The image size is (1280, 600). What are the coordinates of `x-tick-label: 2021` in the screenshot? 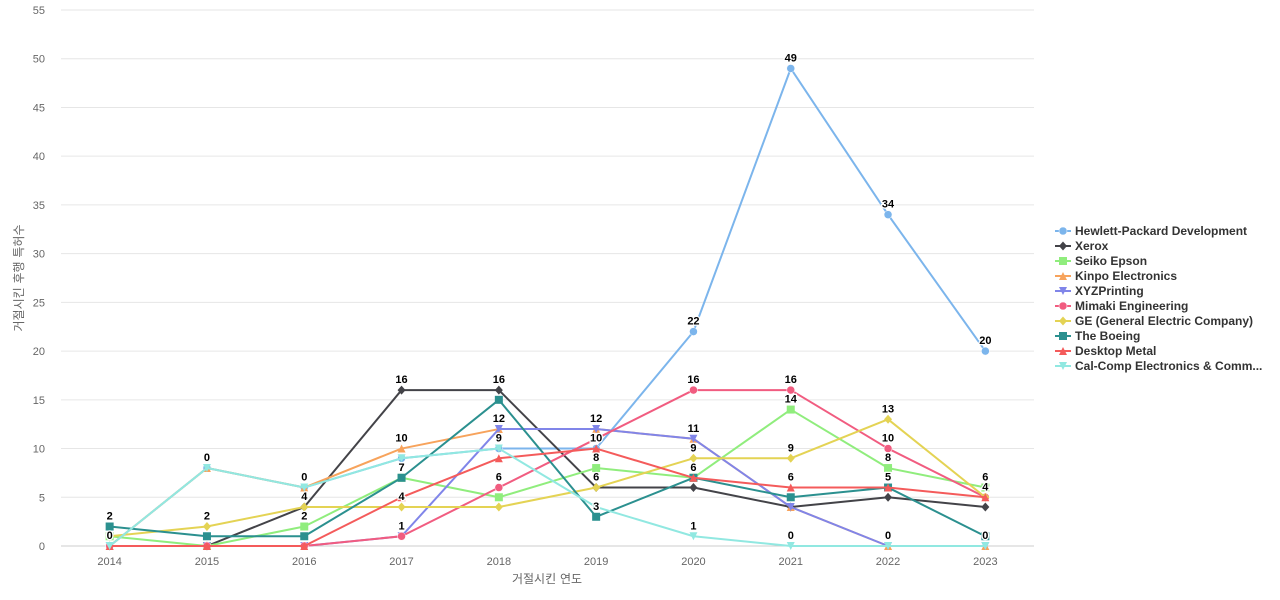 It's located at (791, 562).